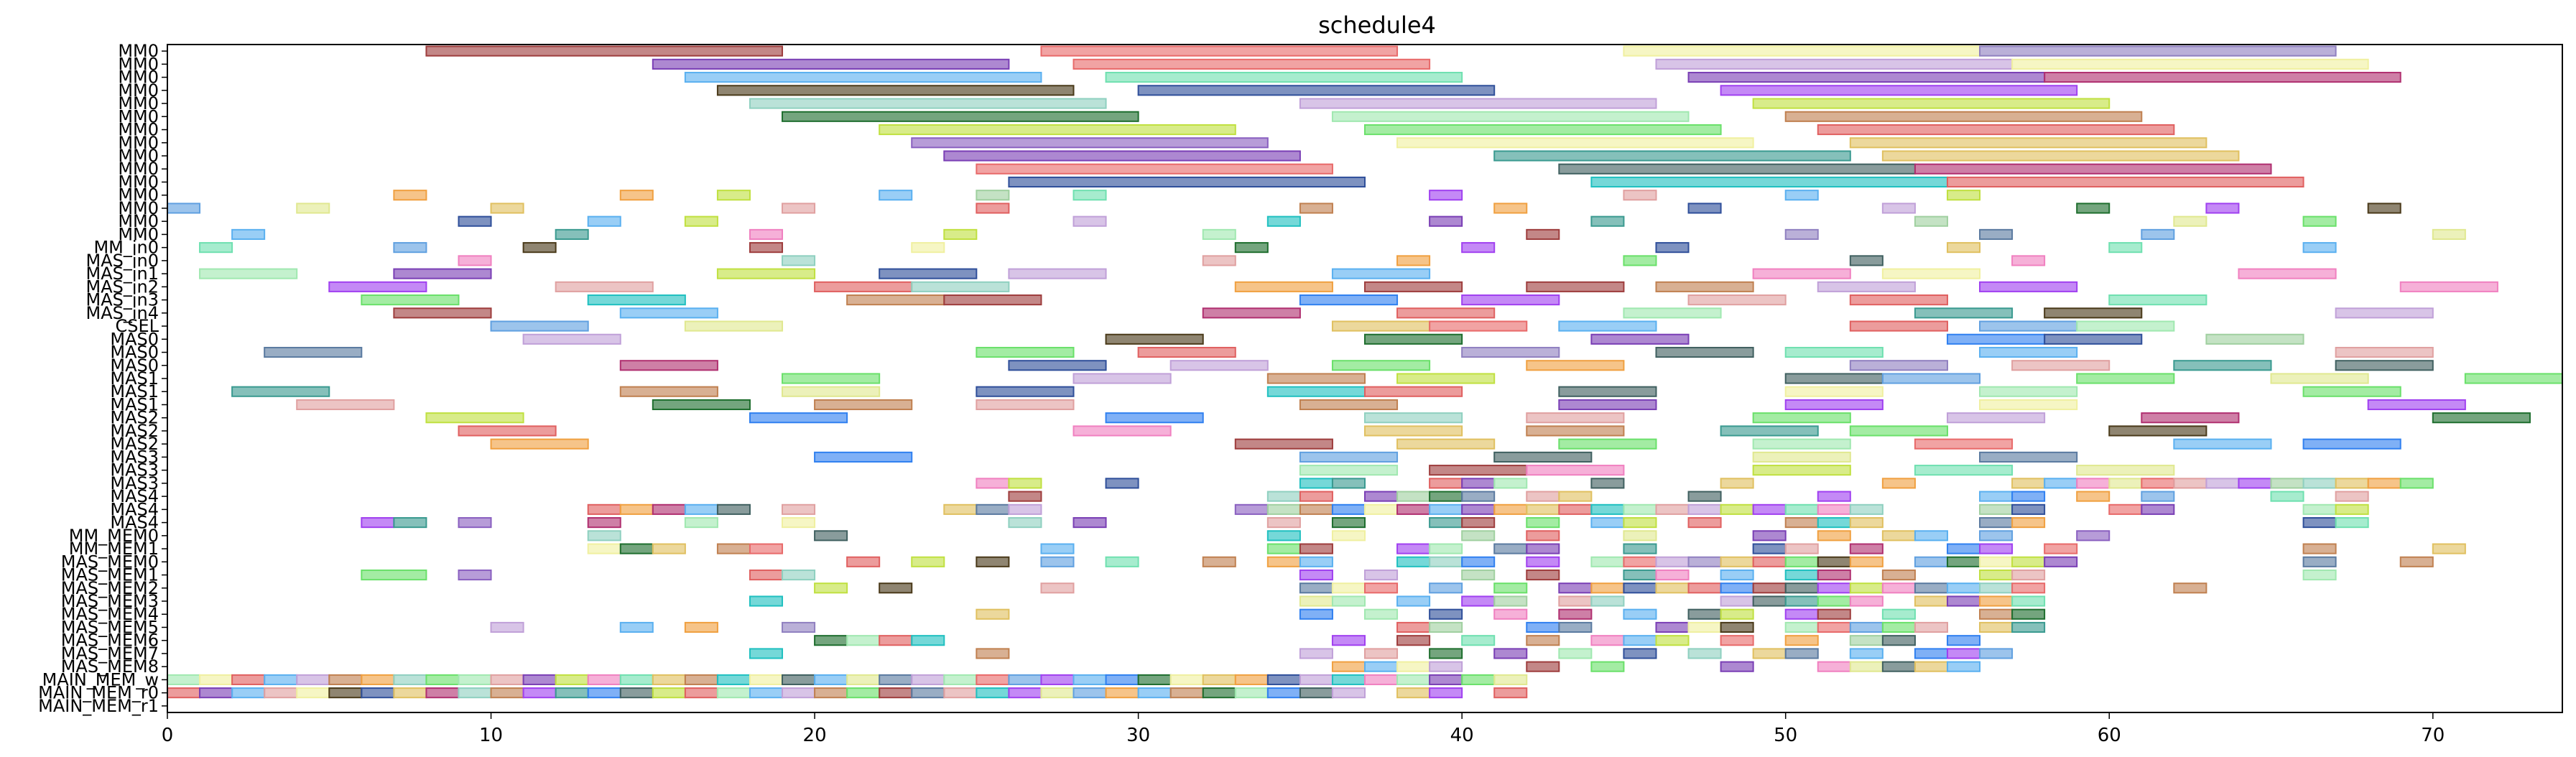 This screenshot has width=2576, height=757. Describe the element at coordinates (122, 261) in the screenshot. I see `y-tick-label: MAS_in0` at that location.